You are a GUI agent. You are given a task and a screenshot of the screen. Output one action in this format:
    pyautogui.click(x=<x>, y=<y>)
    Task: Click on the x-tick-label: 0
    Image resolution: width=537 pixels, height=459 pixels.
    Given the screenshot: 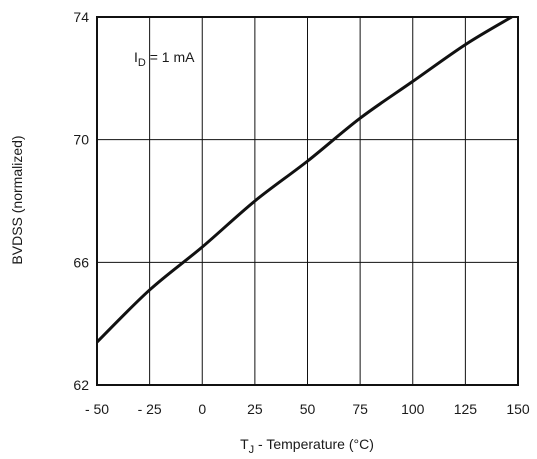 What is the action you would take?
    pyautogui.click(x=202, y=409)
    